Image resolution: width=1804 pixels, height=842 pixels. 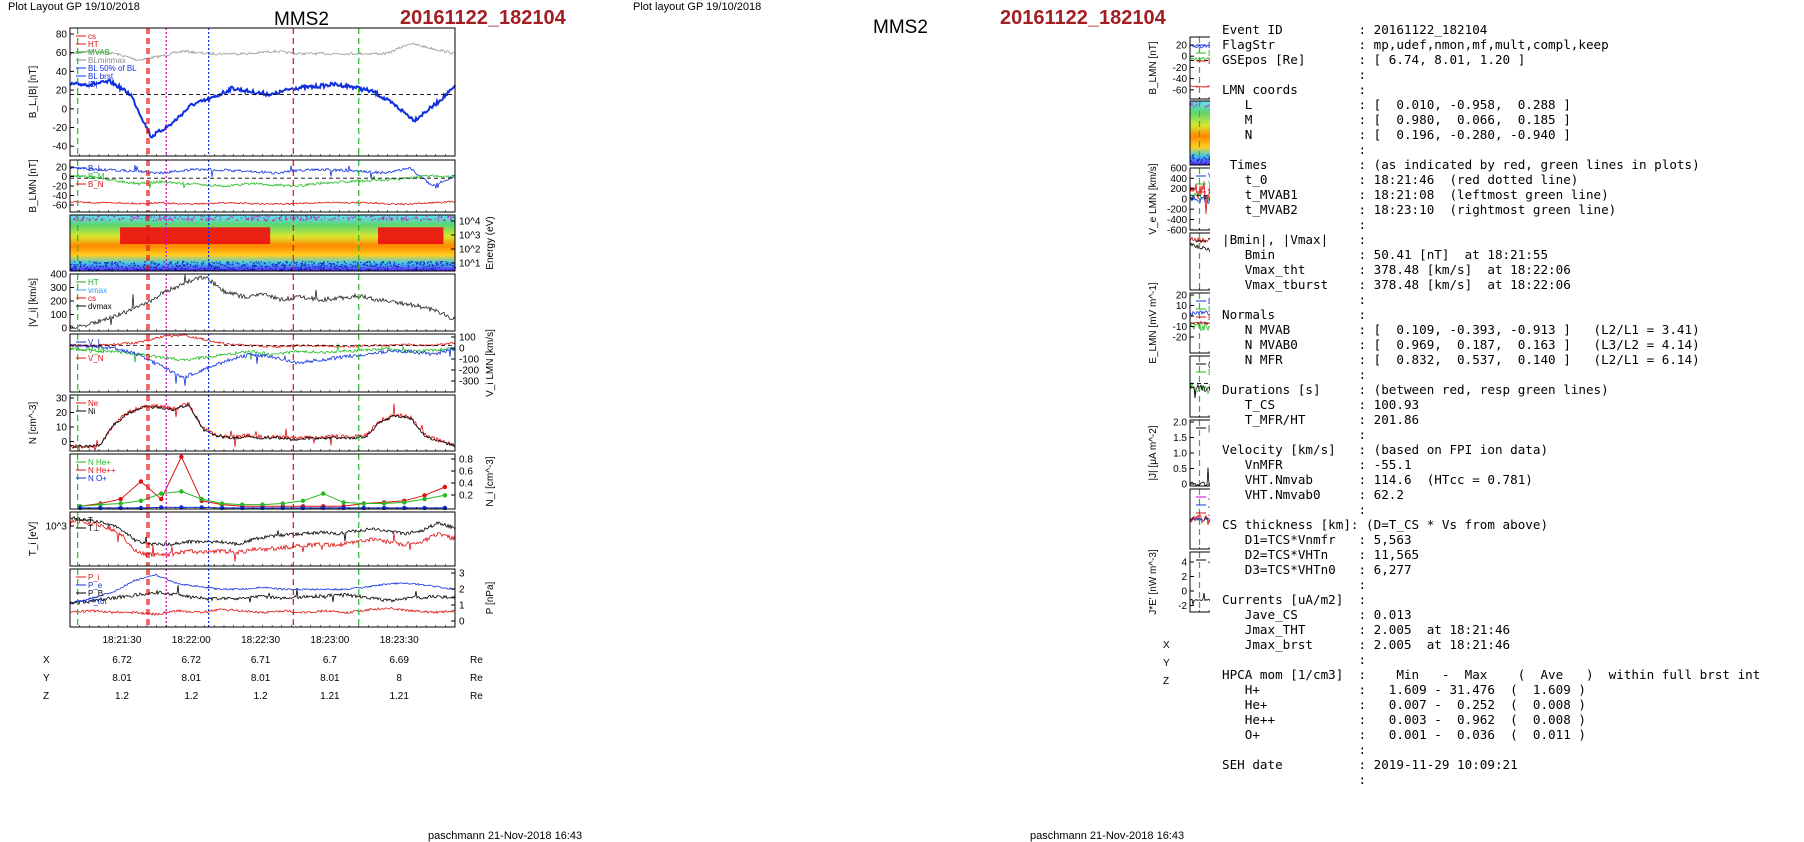 I want to click on info-line: Vmax_tht : 378.48 [km/s] at 18:22:06, so click(x=1396, y=269).